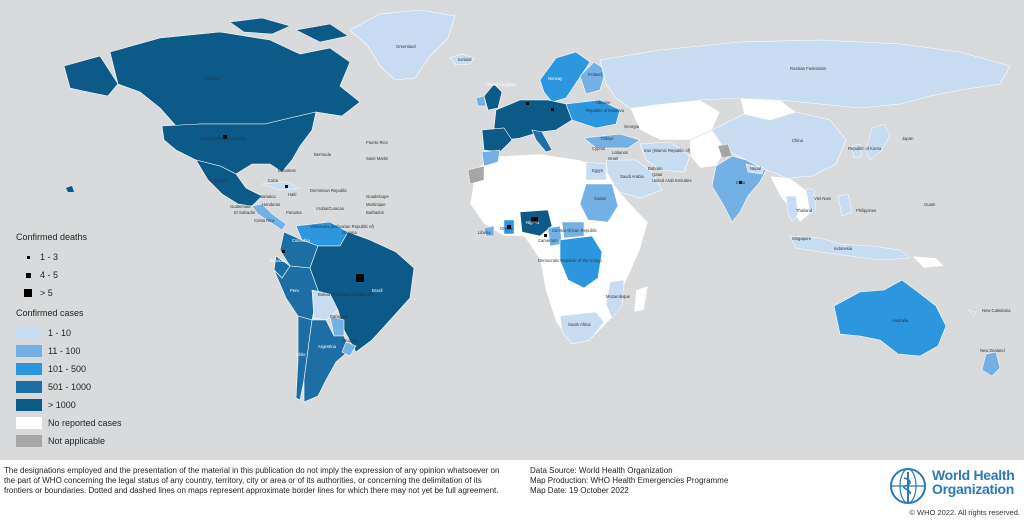 This screenshot has height=520, width=1024. What do you see at coordinates (375, 212) in the screenshot?
I see `label-barbados: Barbados` at bounding box center [375, 212].